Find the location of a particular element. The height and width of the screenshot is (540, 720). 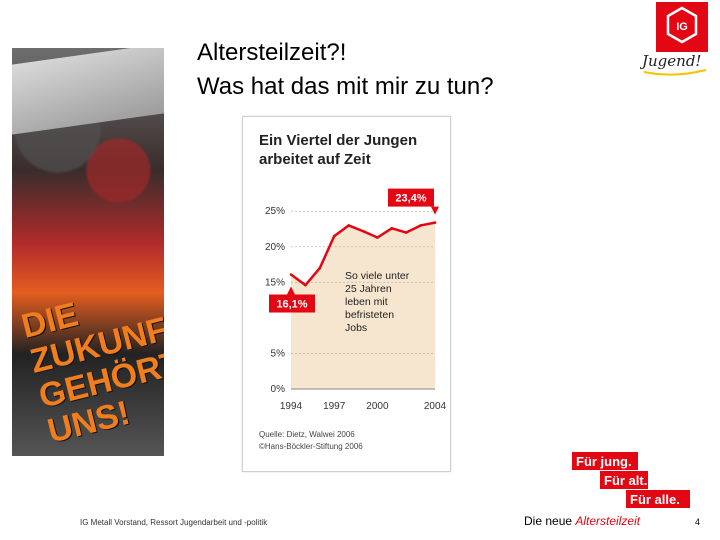

x-tick-label: 1994 is located at coordinates (291, 406).